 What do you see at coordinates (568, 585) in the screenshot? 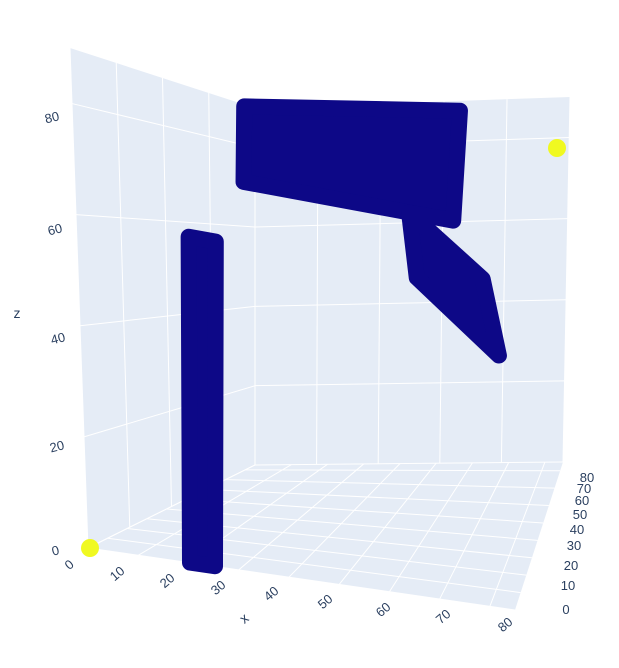
I see `y-tick-label: 10` at bounding box center [568, 585].